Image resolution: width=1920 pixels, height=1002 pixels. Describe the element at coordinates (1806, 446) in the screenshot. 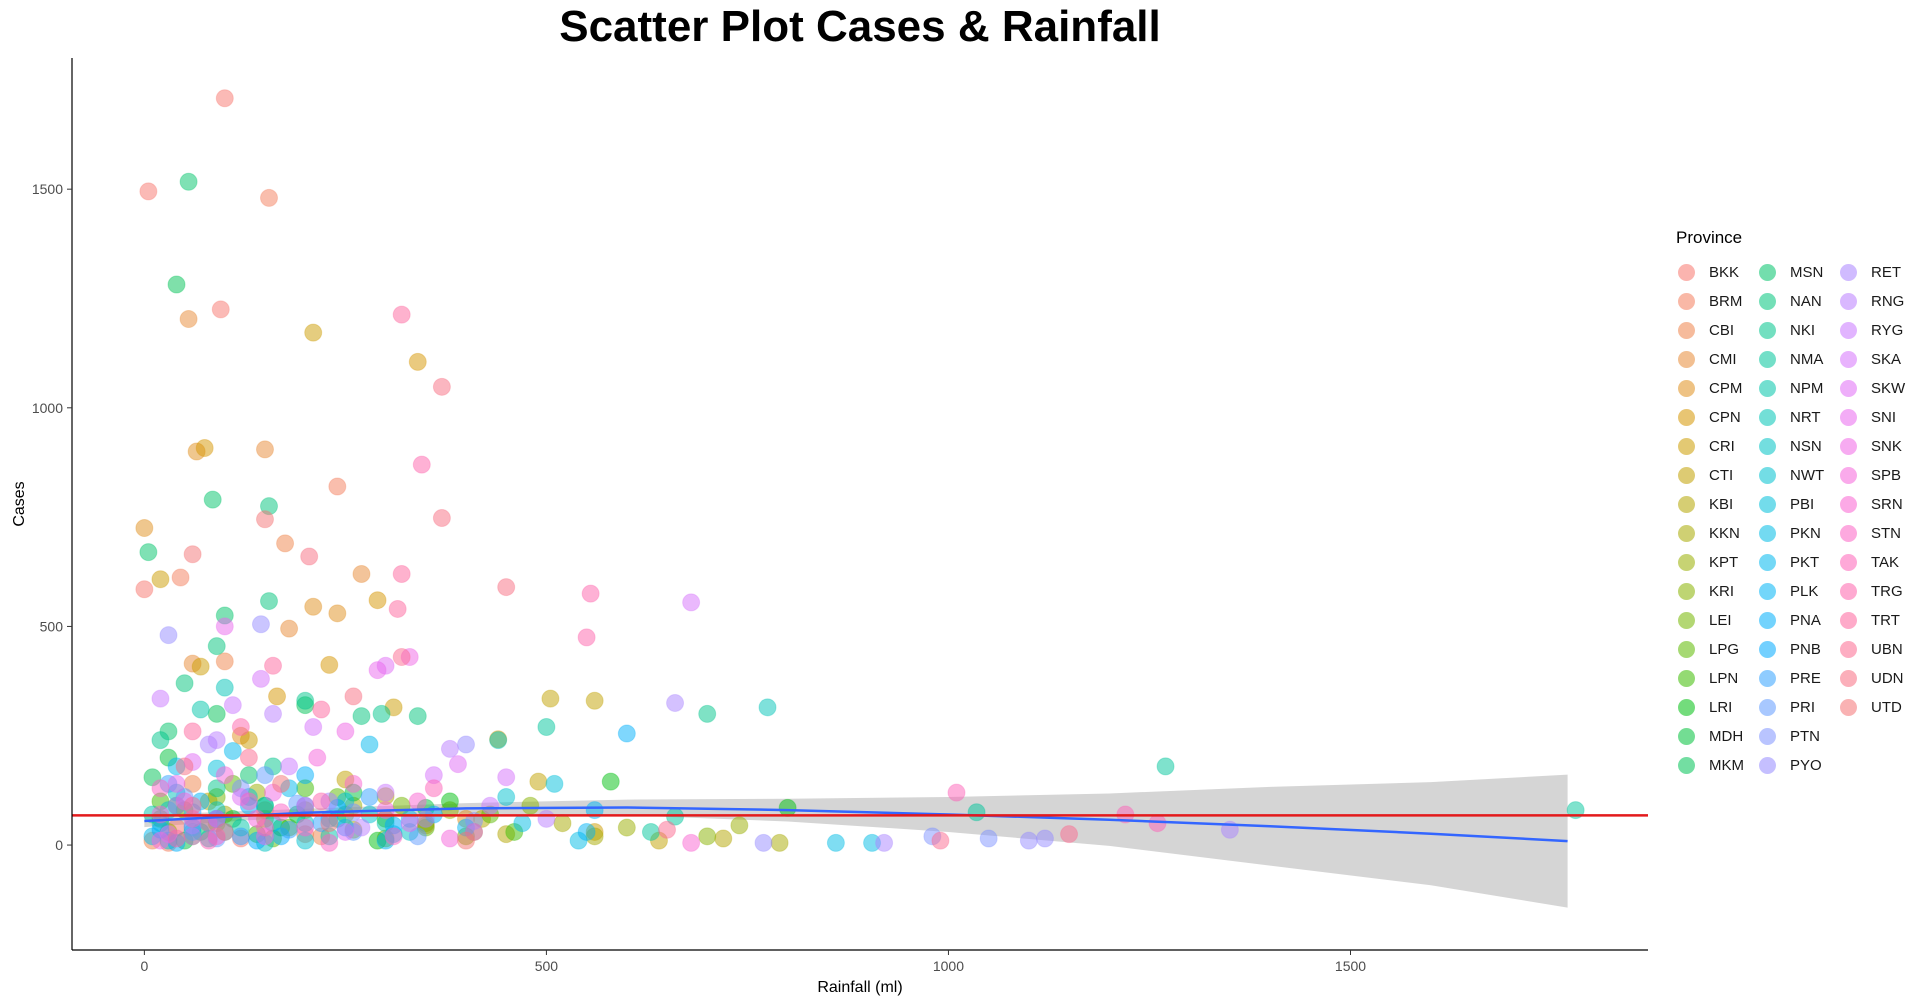

I see `legend-label: NSN` at that location.